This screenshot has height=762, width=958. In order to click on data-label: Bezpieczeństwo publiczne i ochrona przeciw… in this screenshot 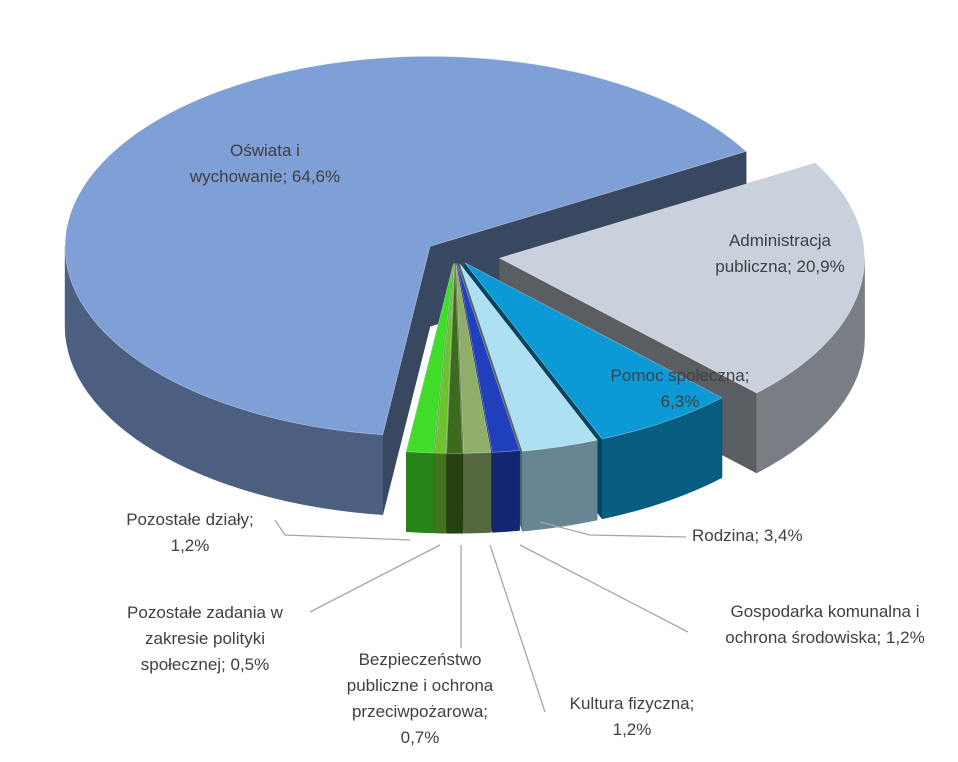, I will do `click(420, 698)`.